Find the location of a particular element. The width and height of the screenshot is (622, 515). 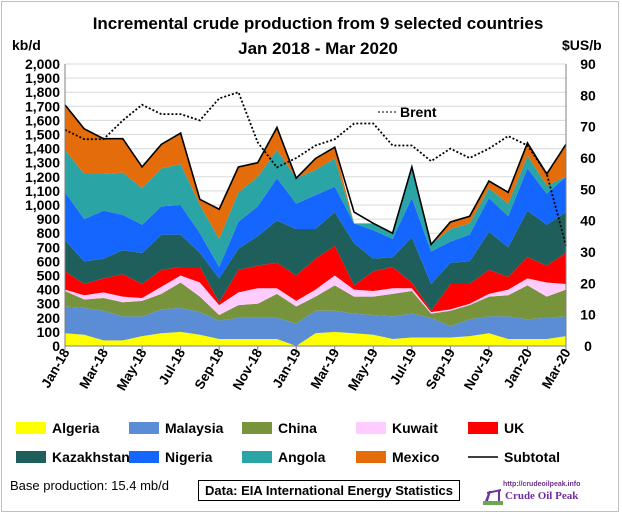

legend-label: Algeria is located at coordinates (76, 428).